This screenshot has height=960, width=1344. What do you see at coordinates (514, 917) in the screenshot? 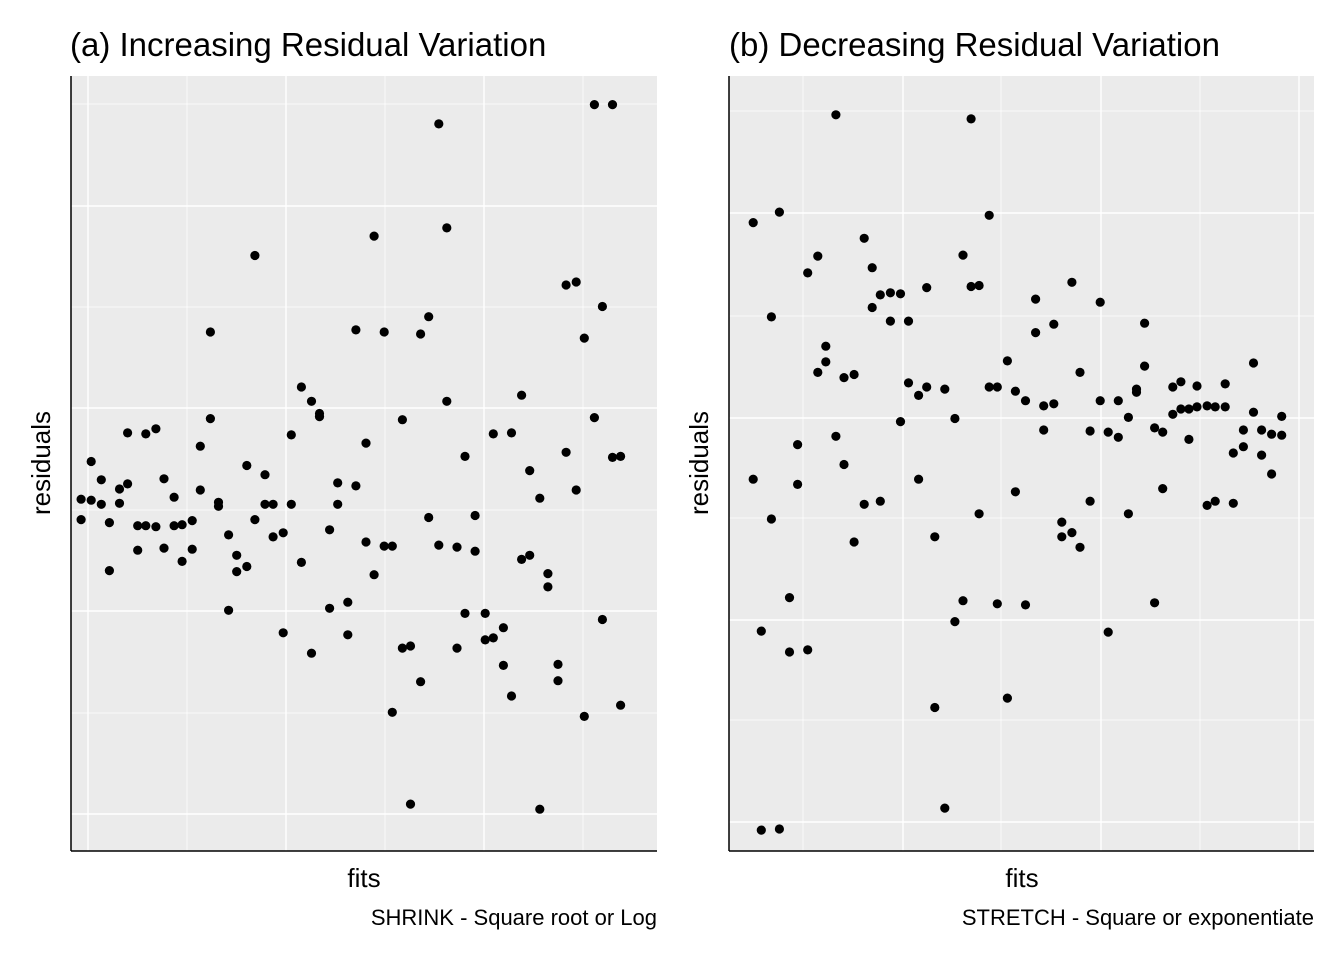
I see `panel-a-caption: SHRINK - Square root or Log` at bounding box center [514, 917].